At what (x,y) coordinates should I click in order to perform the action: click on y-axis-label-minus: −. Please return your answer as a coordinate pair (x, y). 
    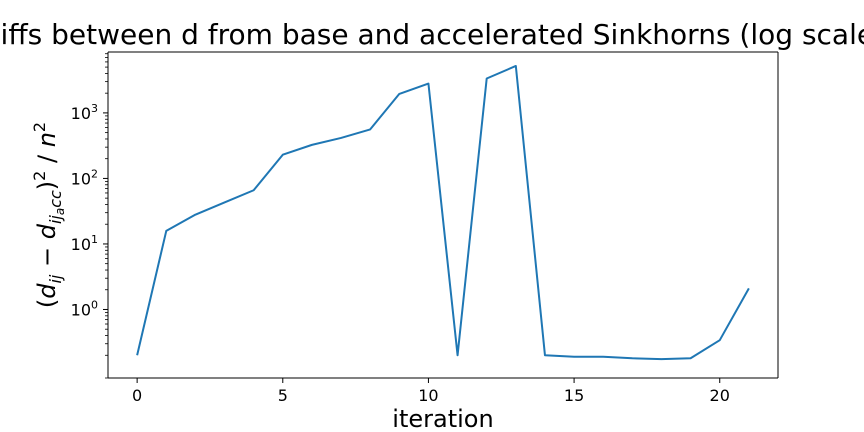
    Looking at the image, I should click on (47, 256).